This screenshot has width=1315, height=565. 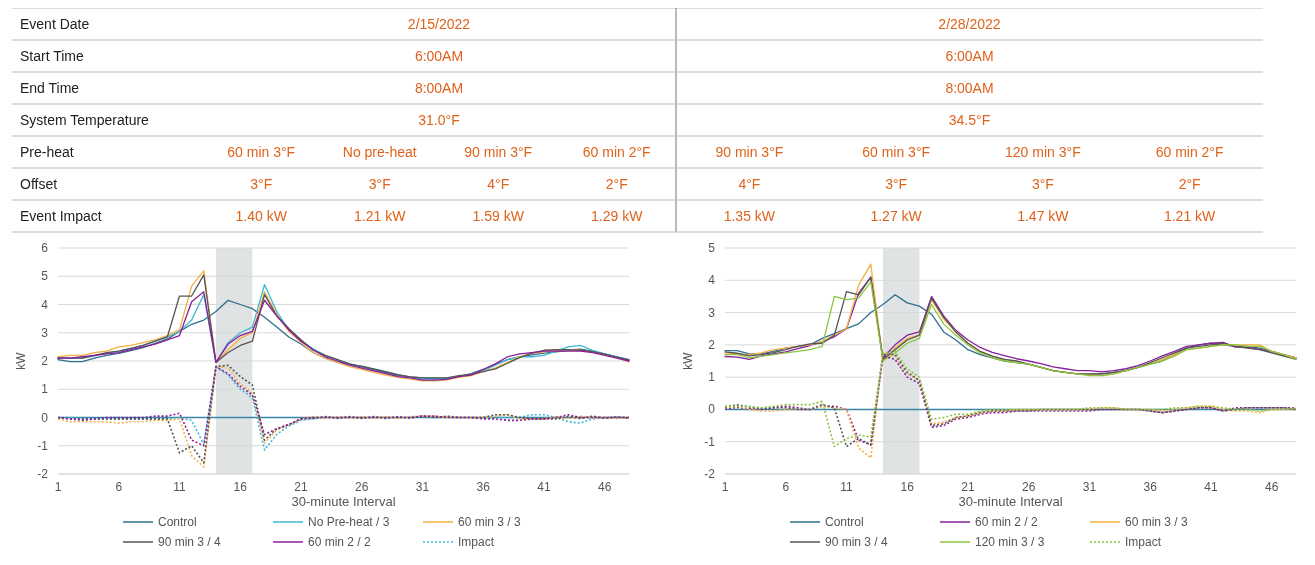 What do you see at coordinates (39, 184) in the screenshot?
I see `text: Offset` at bounding box center [39, 184].